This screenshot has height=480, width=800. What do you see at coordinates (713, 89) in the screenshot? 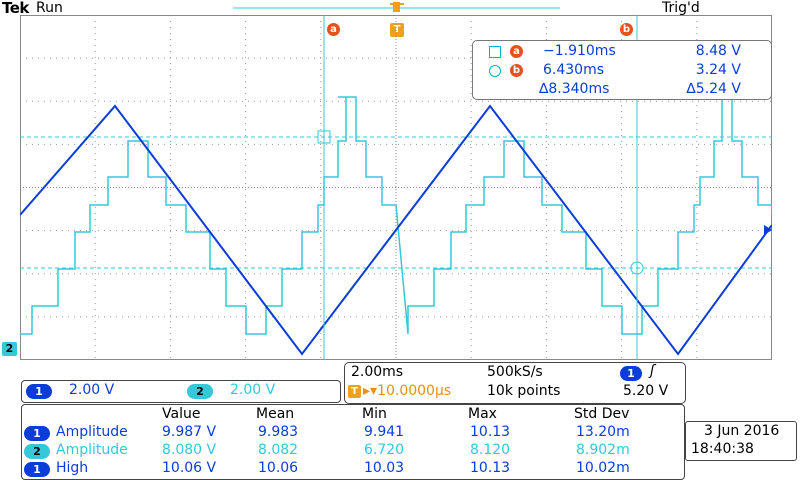
I see `cursor-delta-voltage: ∆5.24 V` at bounding box center [713, 89].